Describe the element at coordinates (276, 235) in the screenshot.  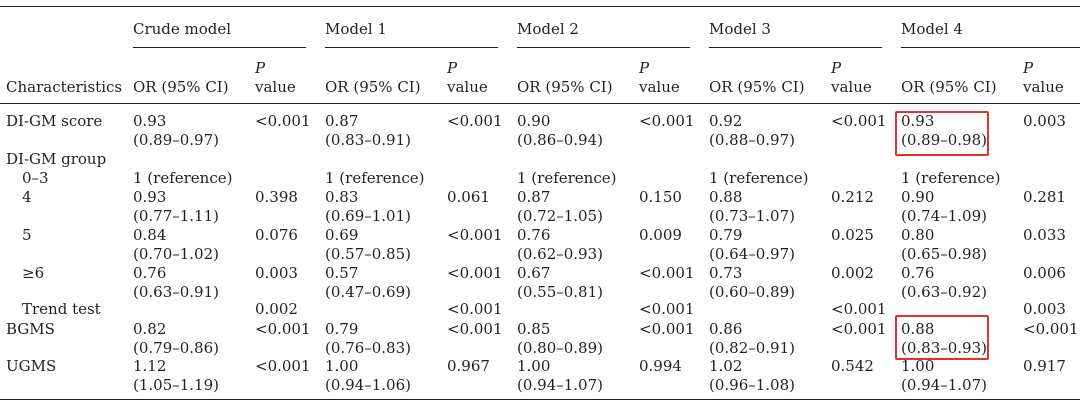
I see `p-value: 0.076` at that location.